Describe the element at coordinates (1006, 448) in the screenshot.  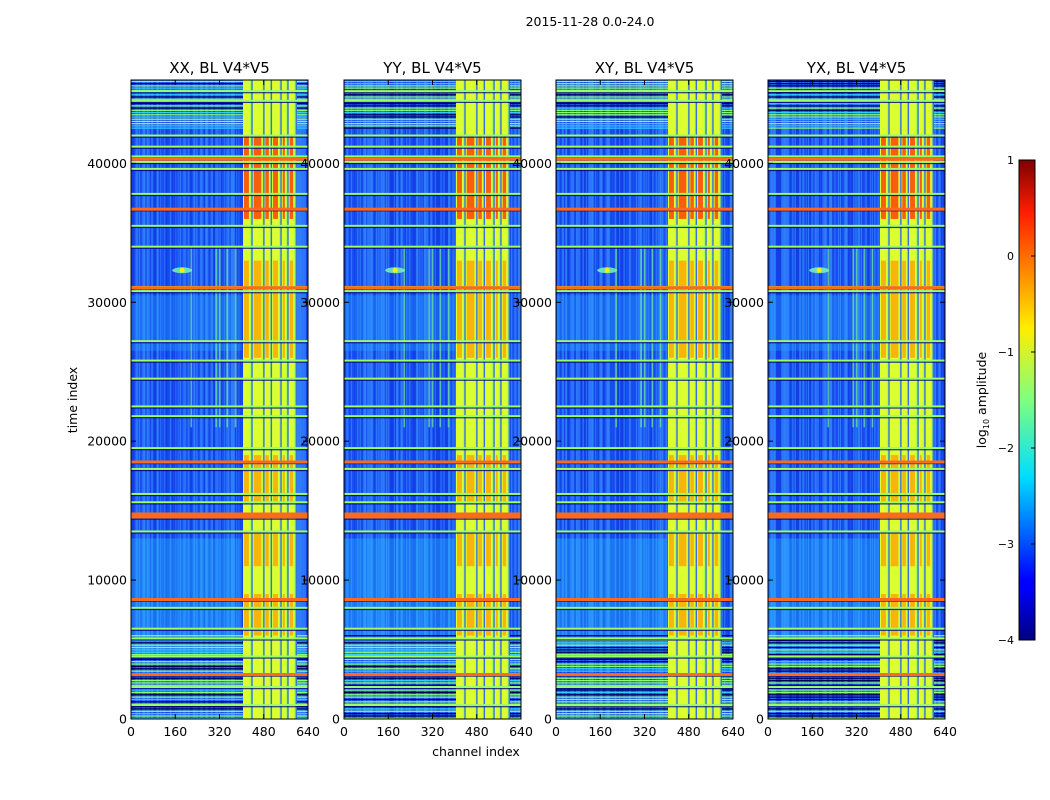
I see `colorbar-tick-label: −2` at that location.